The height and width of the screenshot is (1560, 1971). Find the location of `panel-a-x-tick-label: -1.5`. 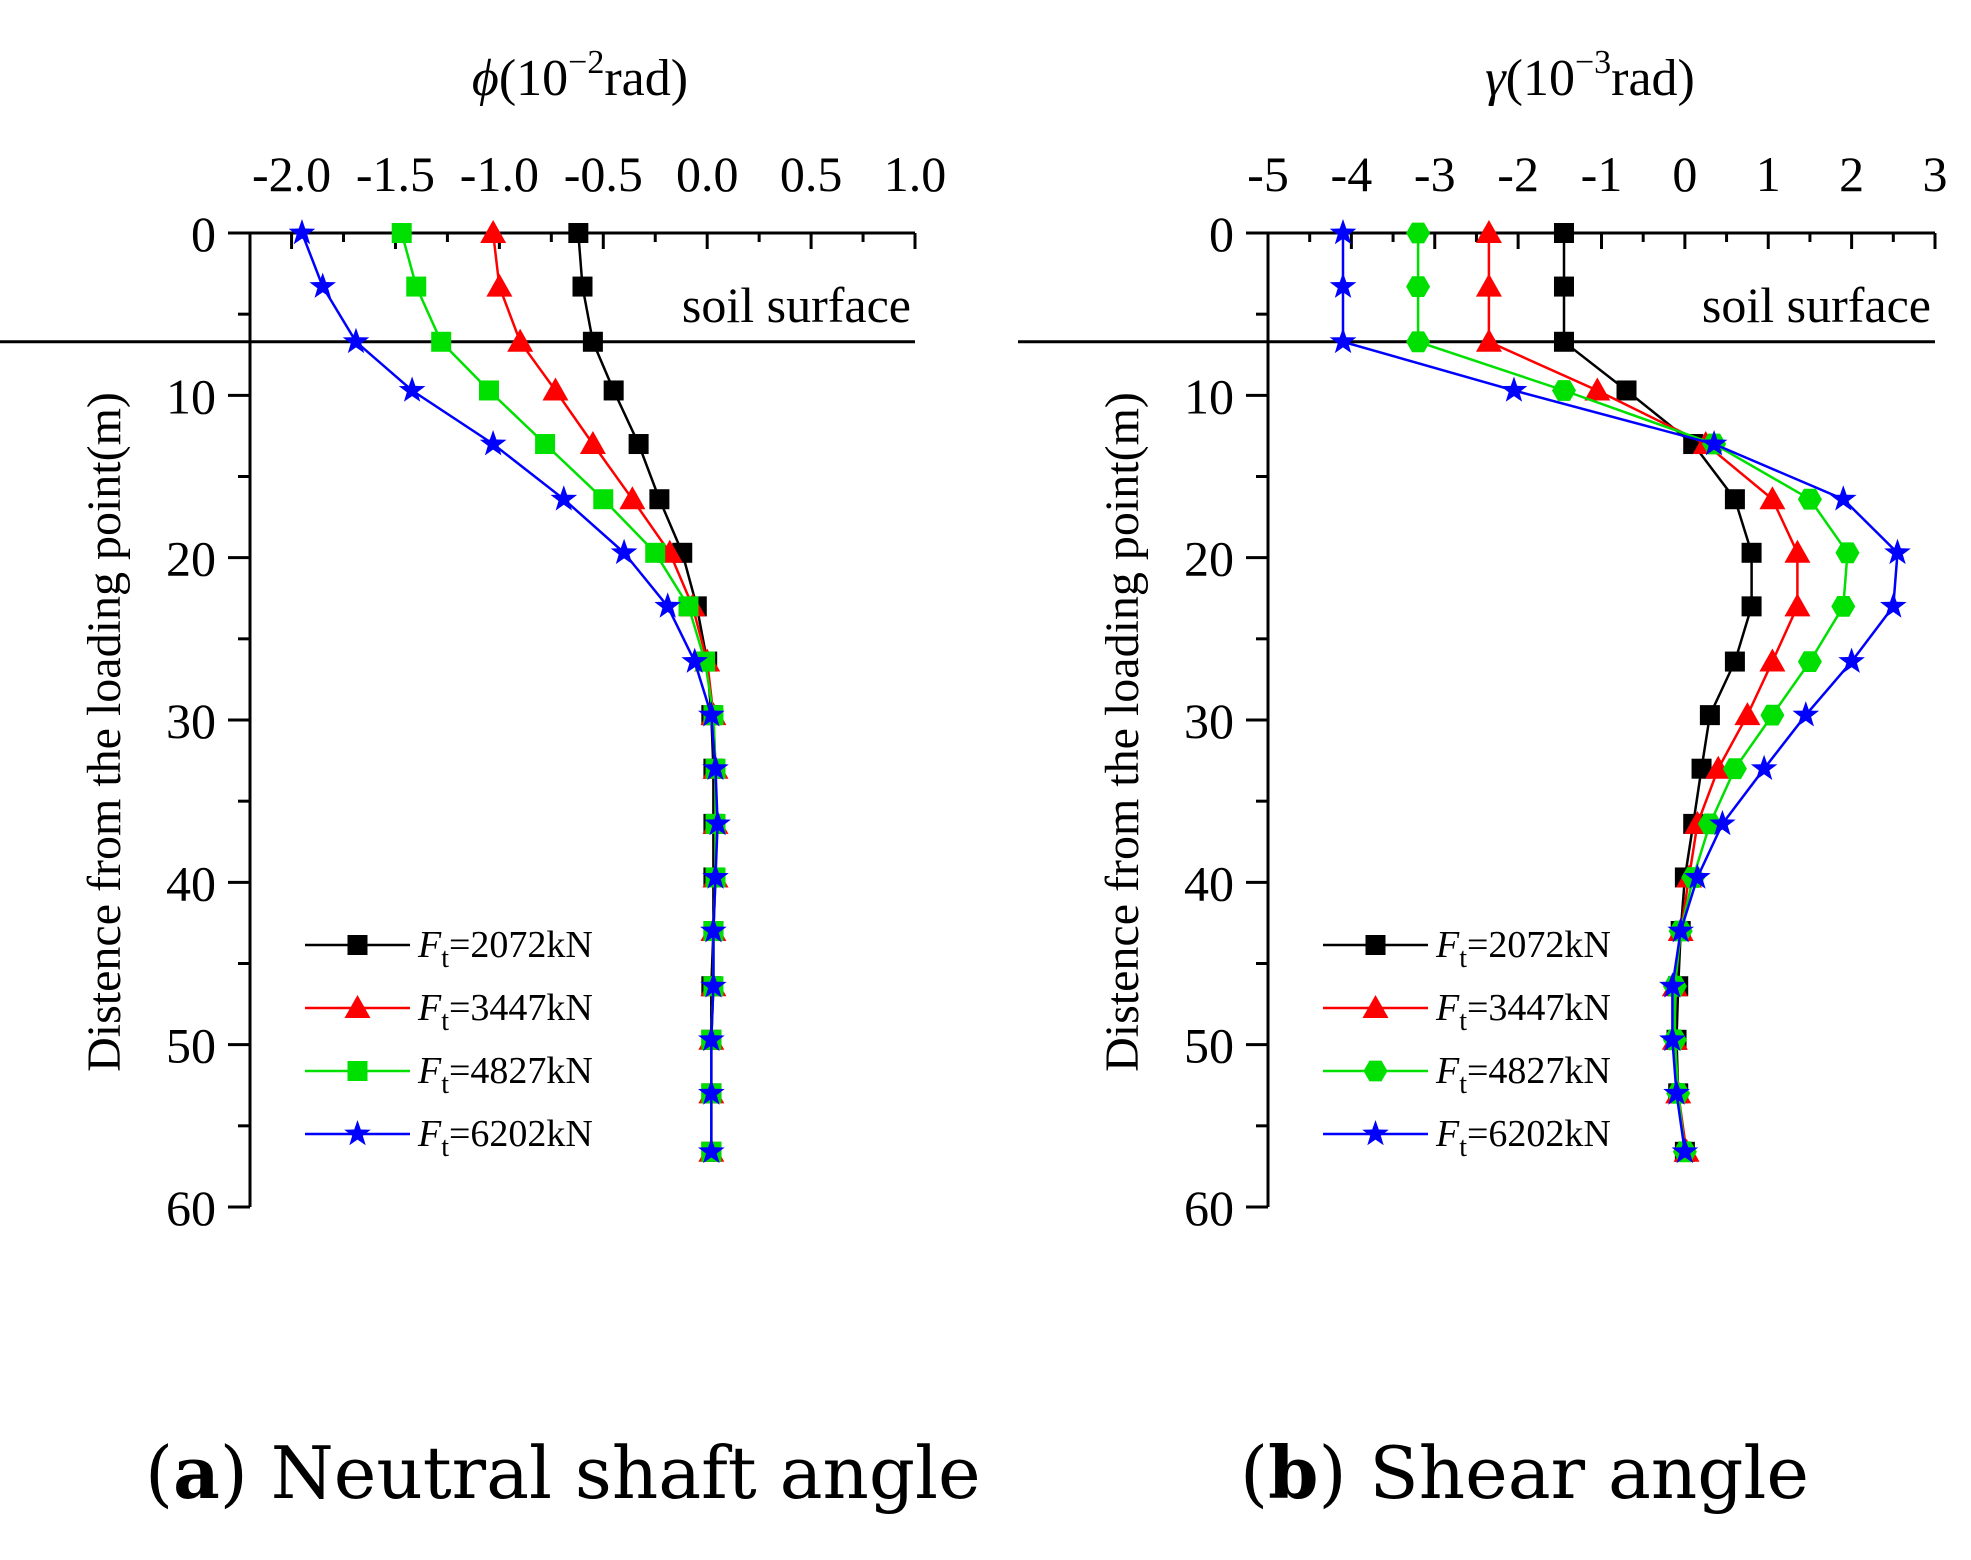

panel-a-x-tick-label: -1.5 is located at coordinates (395, 174).